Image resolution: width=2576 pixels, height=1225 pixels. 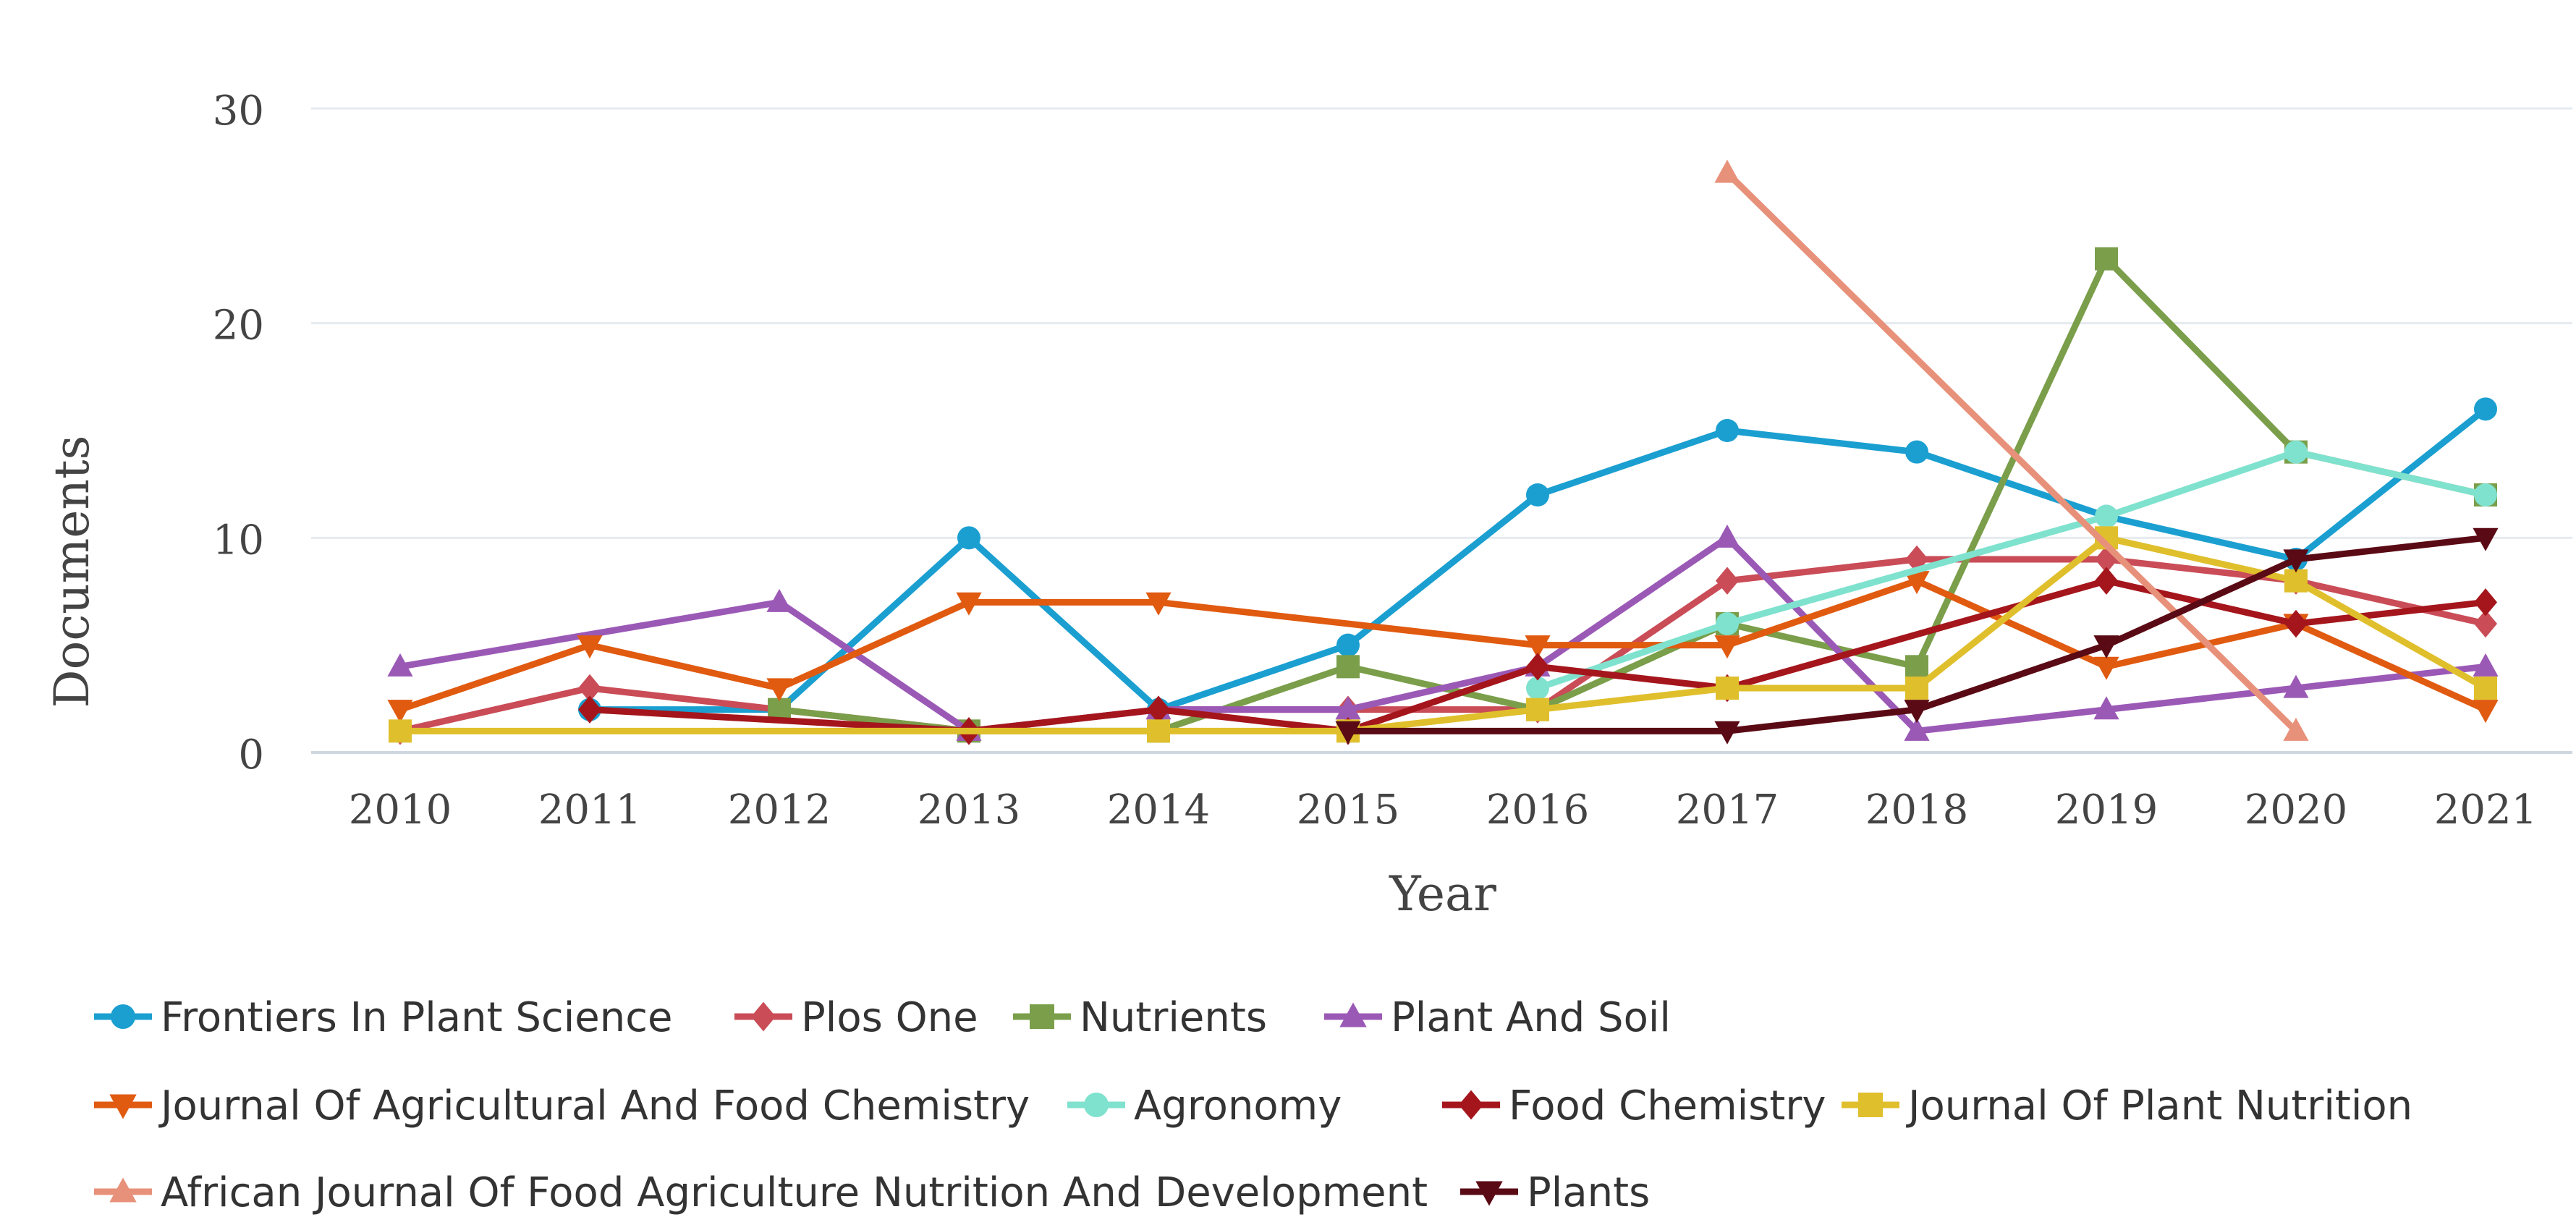 I want to click on y-tick-label: 10, so click(x=239, y=540).